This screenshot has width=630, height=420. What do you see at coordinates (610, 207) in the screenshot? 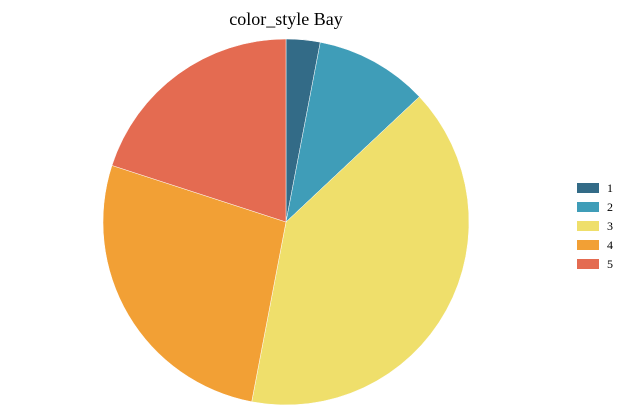
I see `legend-label-2: 2` at bounding box center [610, 207].